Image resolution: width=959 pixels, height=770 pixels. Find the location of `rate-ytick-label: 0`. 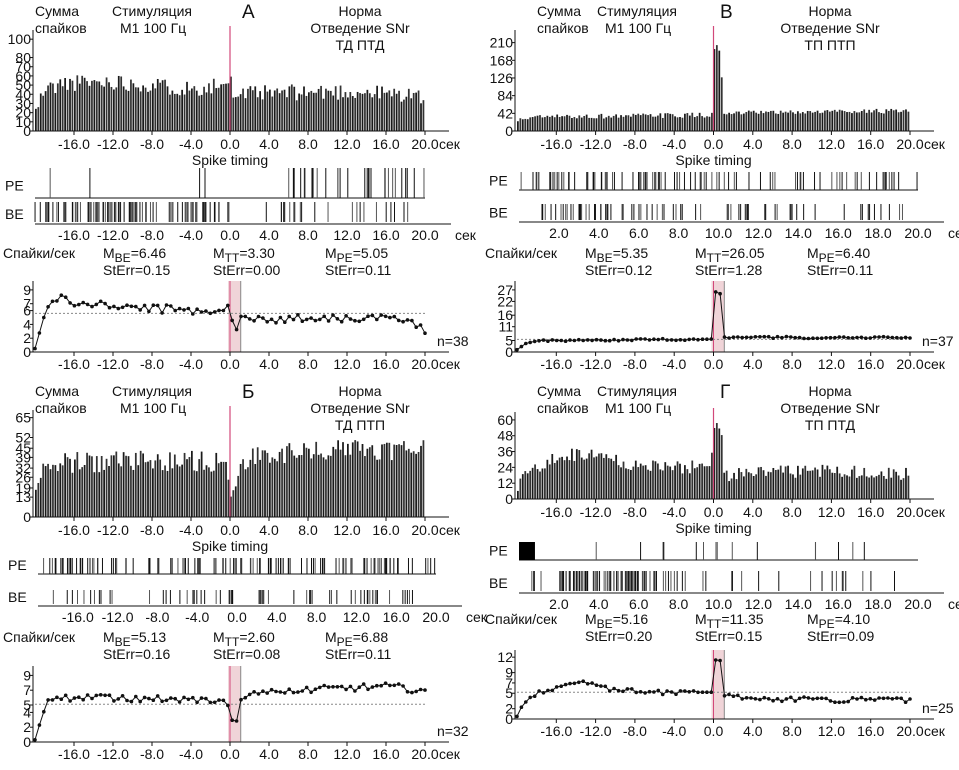

rate-ytick-label: 0 is located at coordinates (27, 742).